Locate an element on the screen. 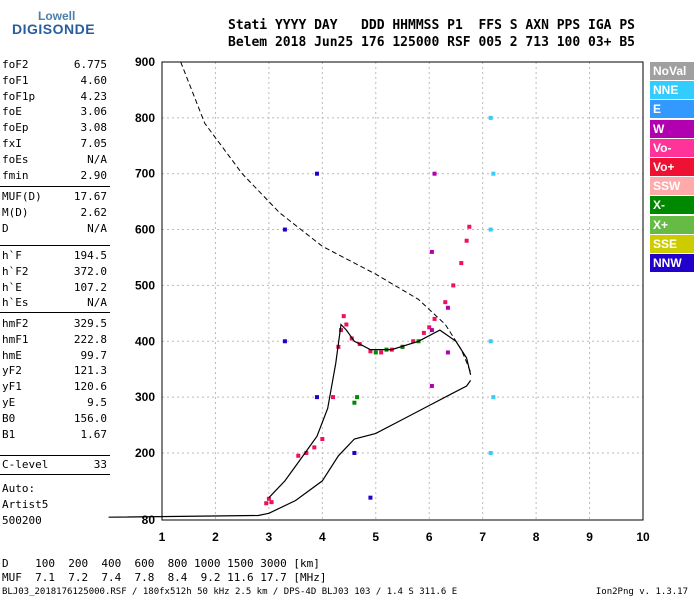 This screenshot has height=600, width=700. param-value: 156.0 is located at coordinates (90, 418).